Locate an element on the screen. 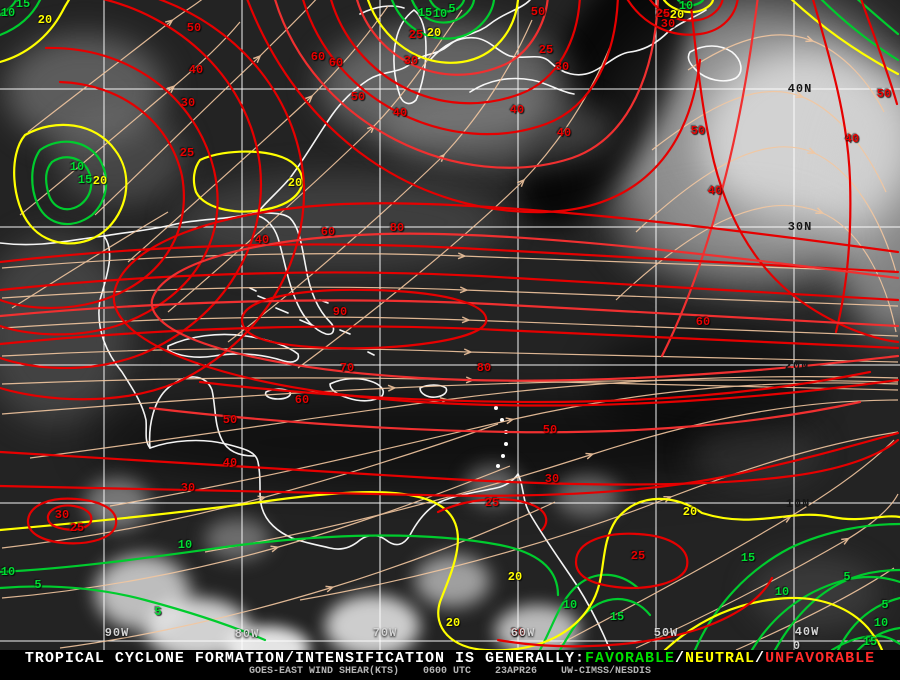 The height and width of the screenshot is (680, 900). neutral-label: NEUTRAL is located at coordinates (720, 658).